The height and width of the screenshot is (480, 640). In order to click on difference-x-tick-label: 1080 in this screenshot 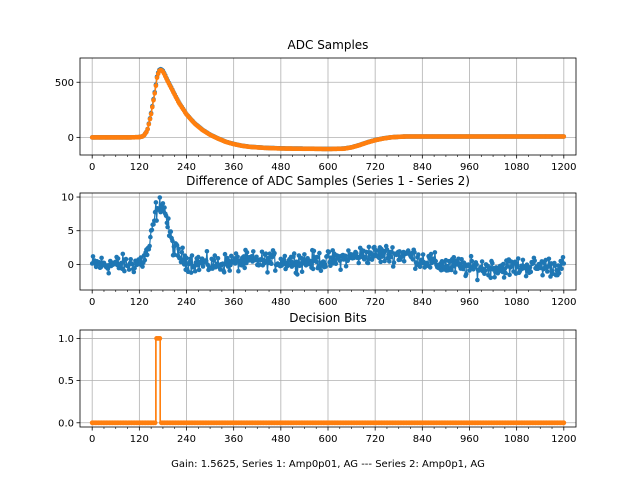, I will do `click(516, 302)`.